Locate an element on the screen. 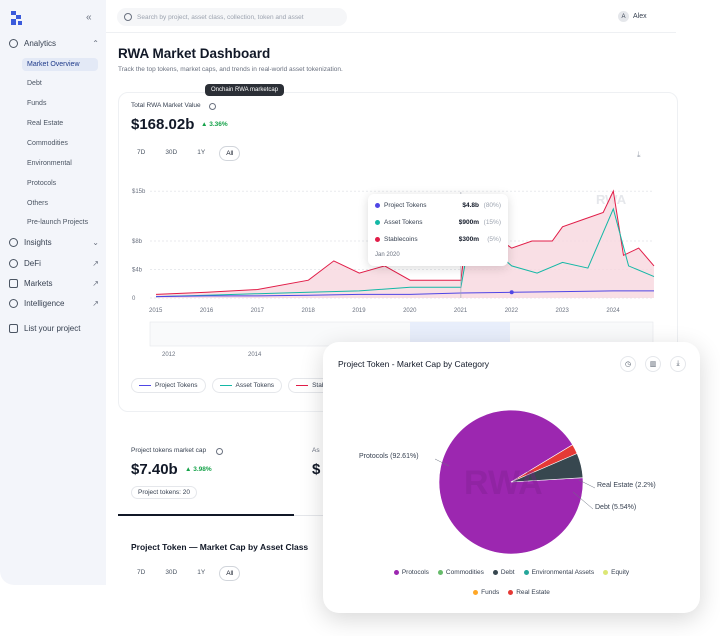 Image resolution: width=720 pixels, height=636 pixels. total-market-value: $168.02b is located at coordinates (163, 124).